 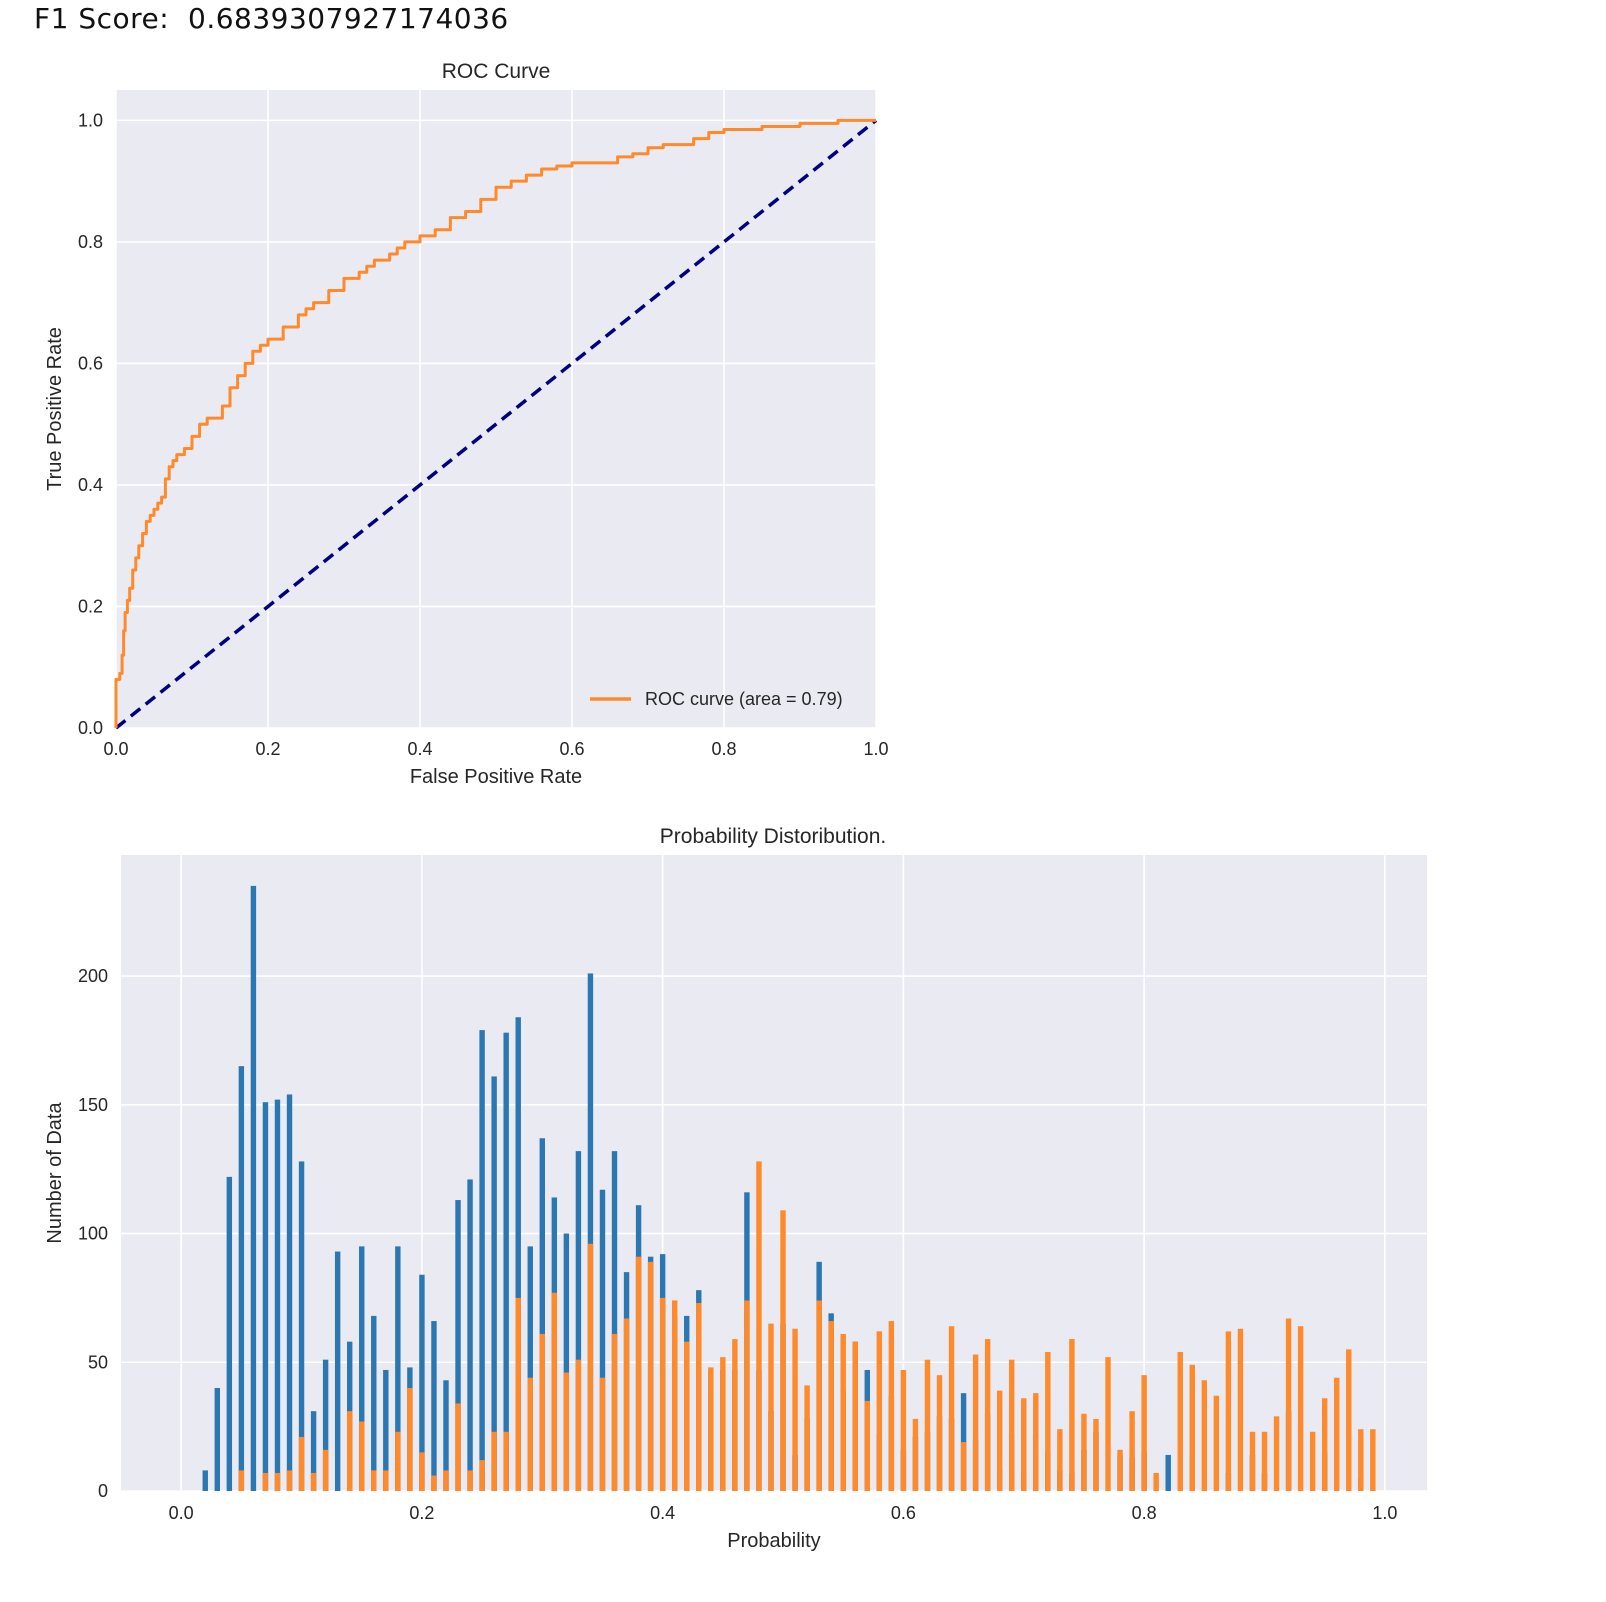 I want to click on roc-ytick-label: 1.0, so click(x=90, y=120).